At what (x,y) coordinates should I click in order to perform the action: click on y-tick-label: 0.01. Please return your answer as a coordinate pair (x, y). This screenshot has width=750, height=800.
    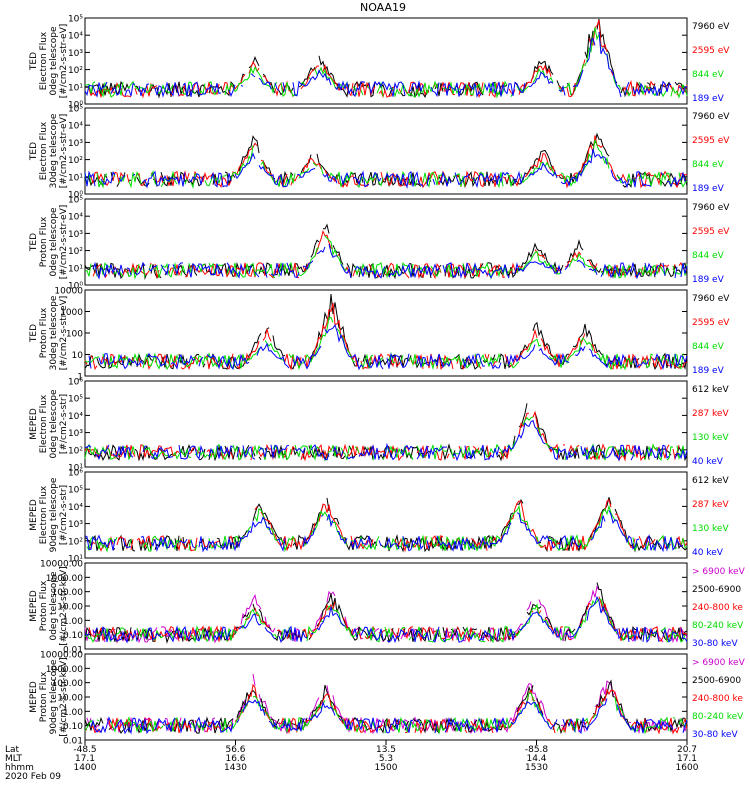
    Looking at the image, I should click on (73, 651).